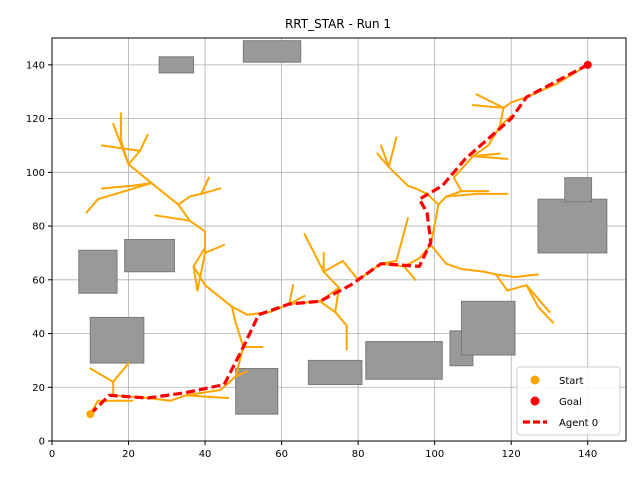 The width and height of the screenshot is (640, 480). Describe the element at coordinates (90, 414) in the screenshot. I see `start-marker` at that location.